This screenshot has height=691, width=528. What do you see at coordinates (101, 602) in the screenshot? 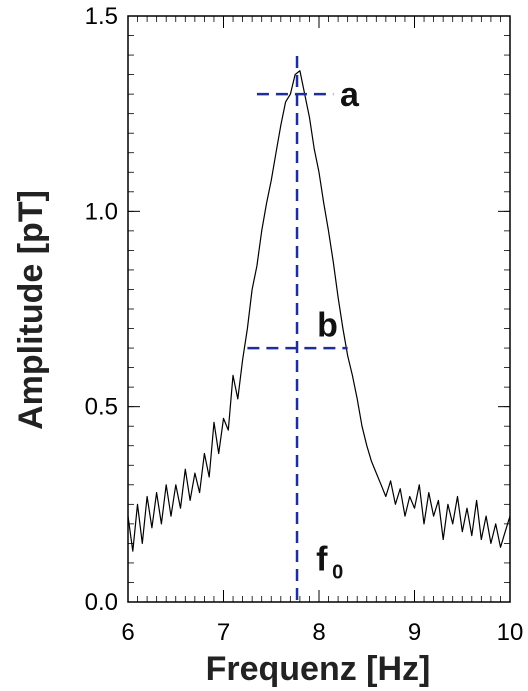
I see `y-tick-label: 0.0` at bounding box center [101, 602].